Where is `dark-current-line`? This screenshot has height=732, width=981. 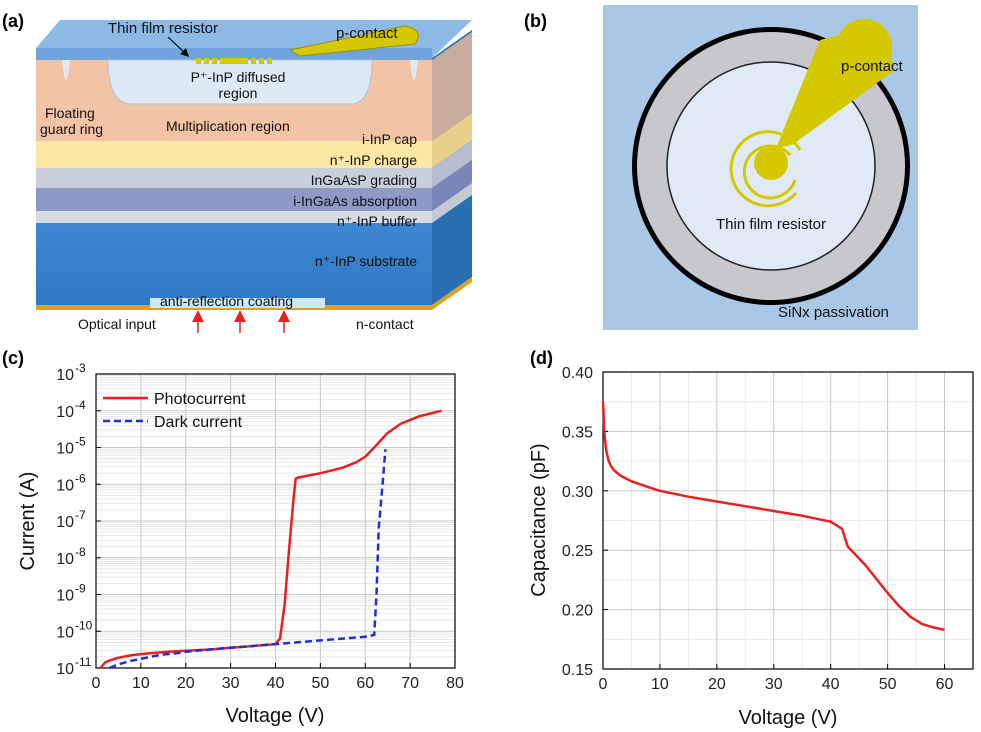 dark-current-line is located at coordinates (248, 559).